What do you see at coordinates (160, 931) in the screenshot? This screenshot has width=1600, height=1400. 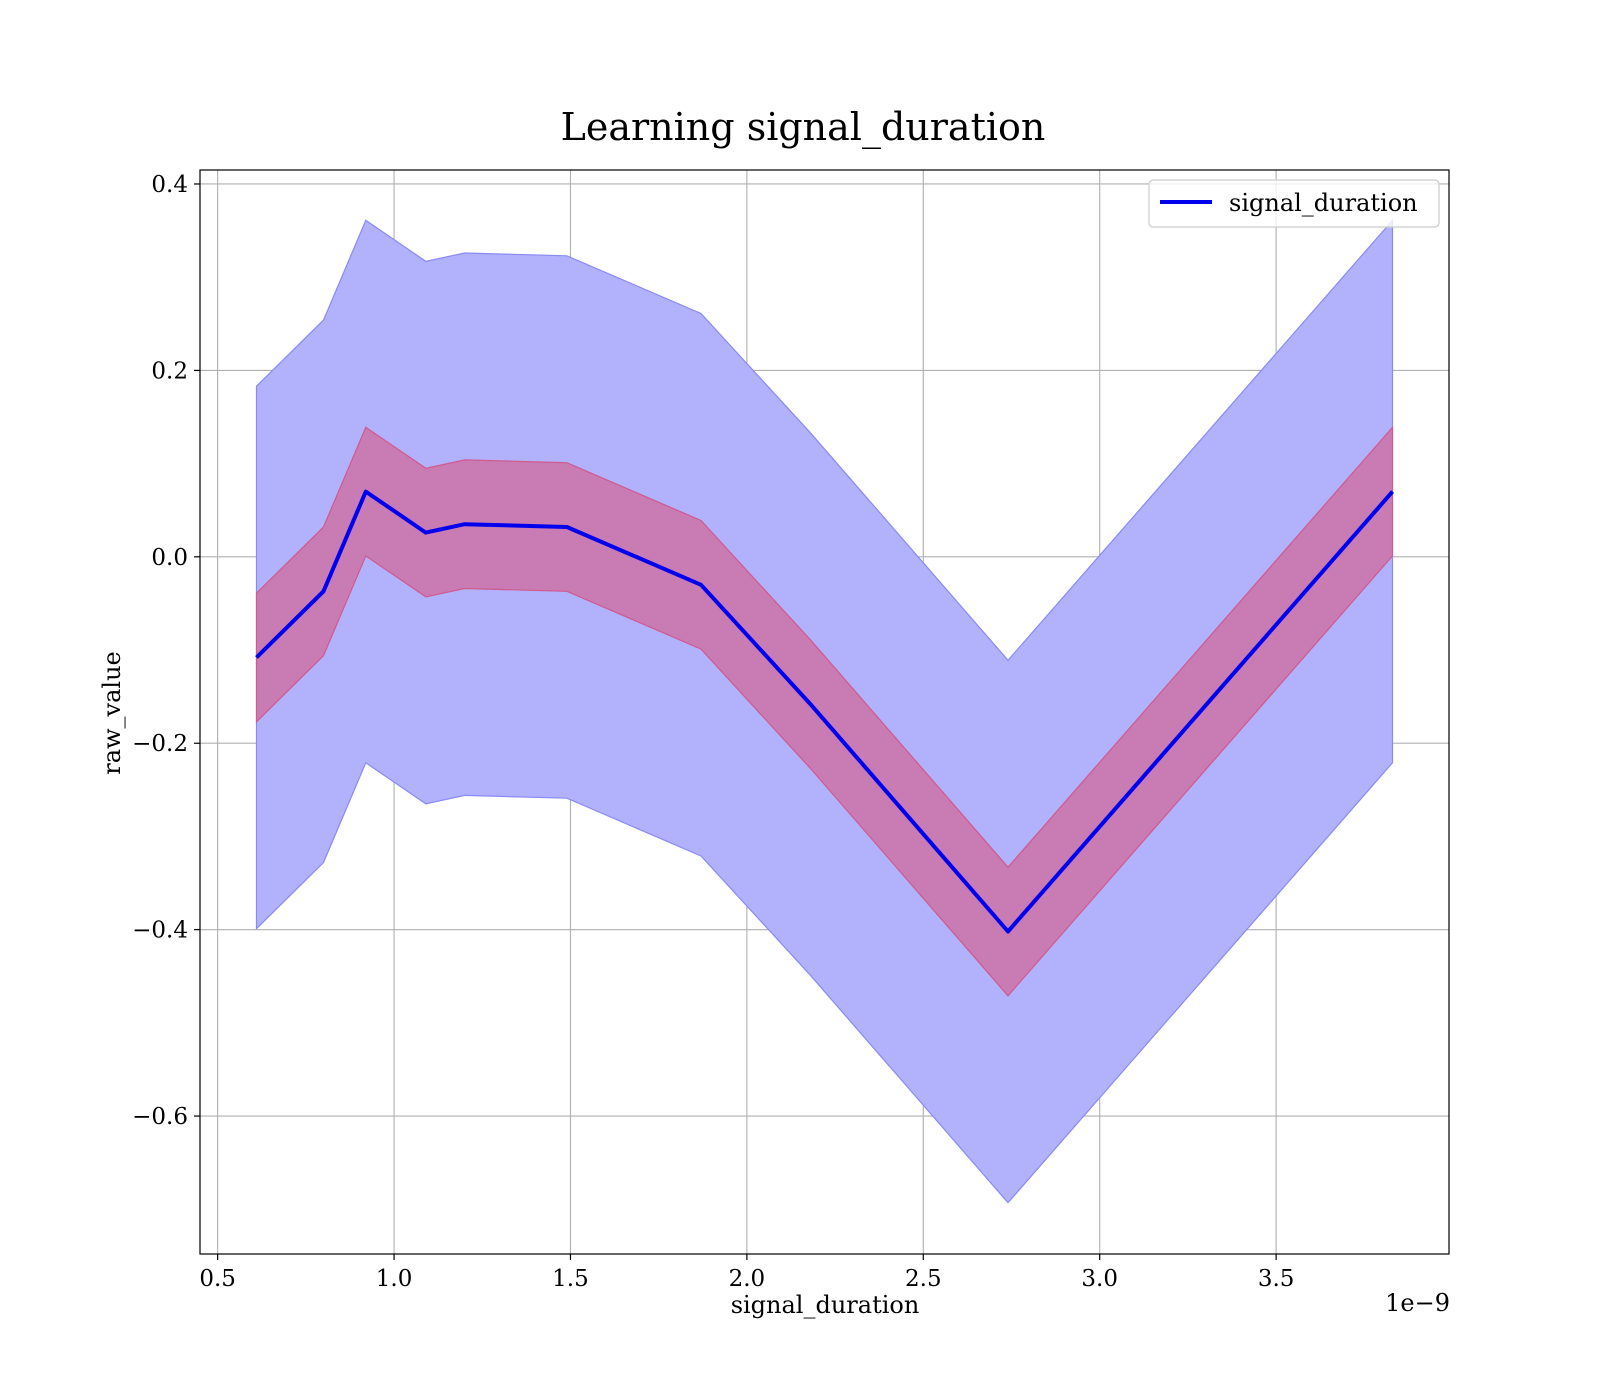 I see `y-tick-label: −0.4` at bounding box center [160, 931].